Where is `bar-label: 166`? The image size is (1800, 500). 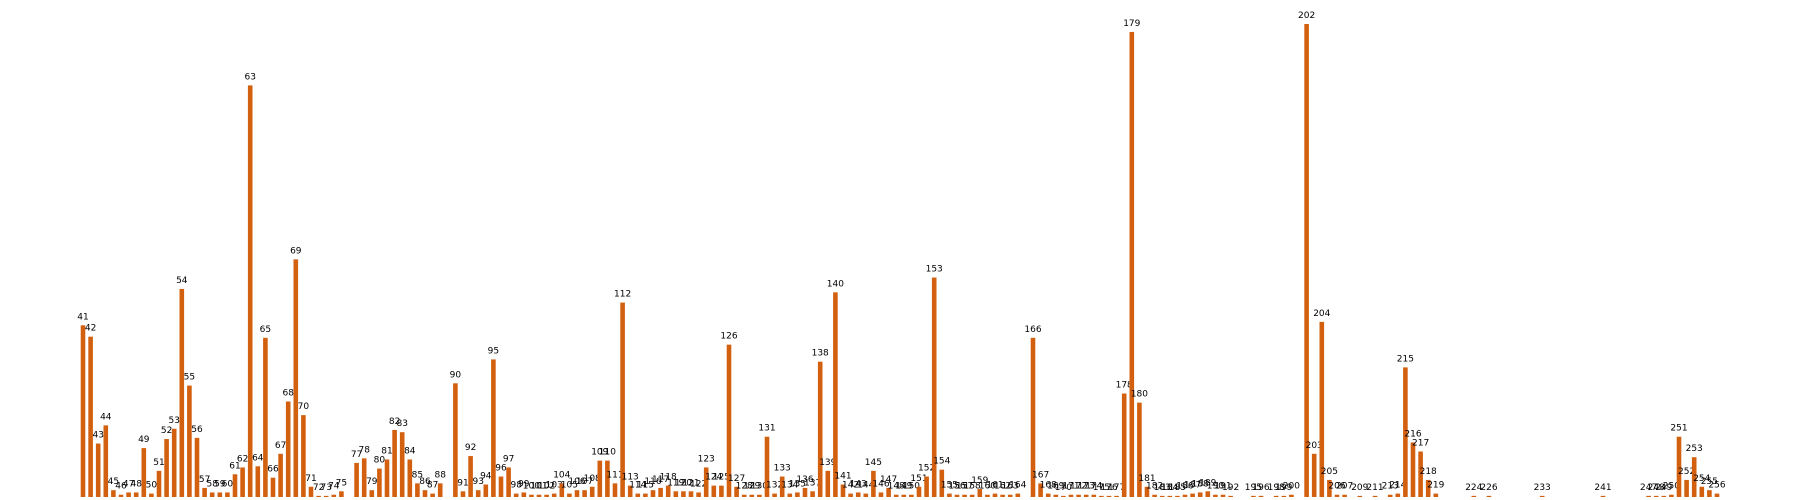 bar-label: 166 is located at coordinates (1032, 330).